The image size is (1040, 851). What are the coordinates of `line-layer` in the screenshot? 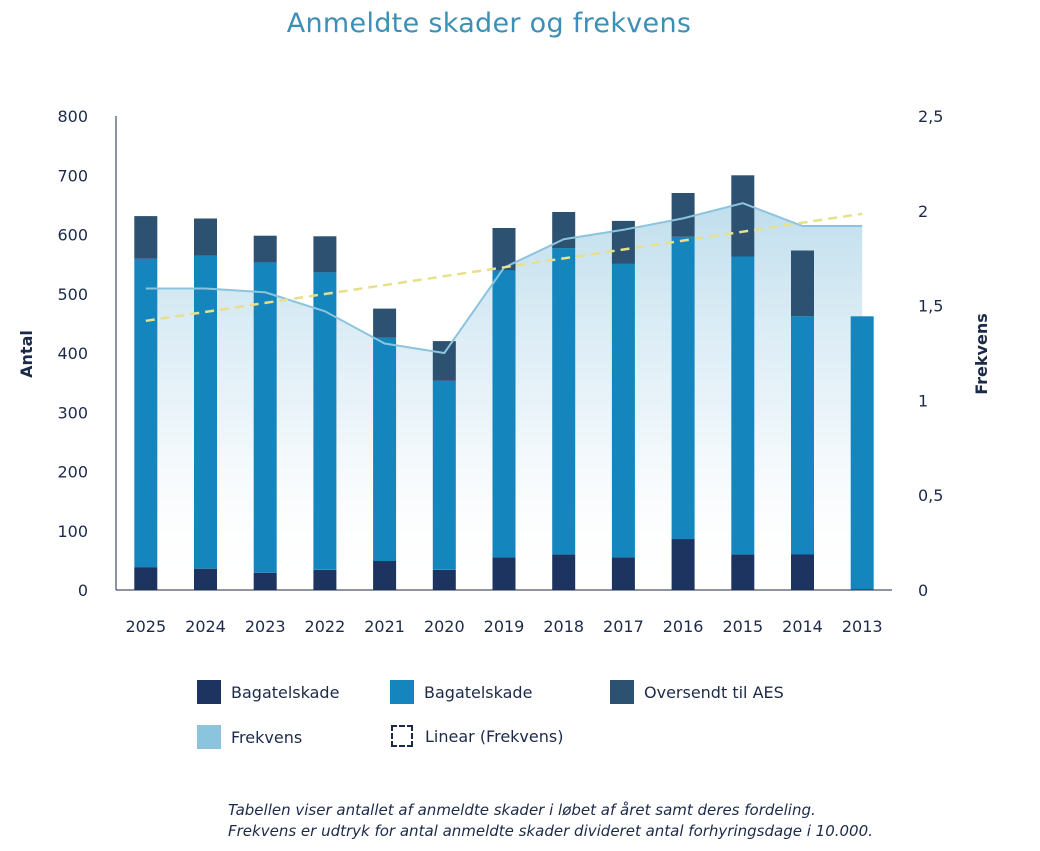 It's located at (504, 278).